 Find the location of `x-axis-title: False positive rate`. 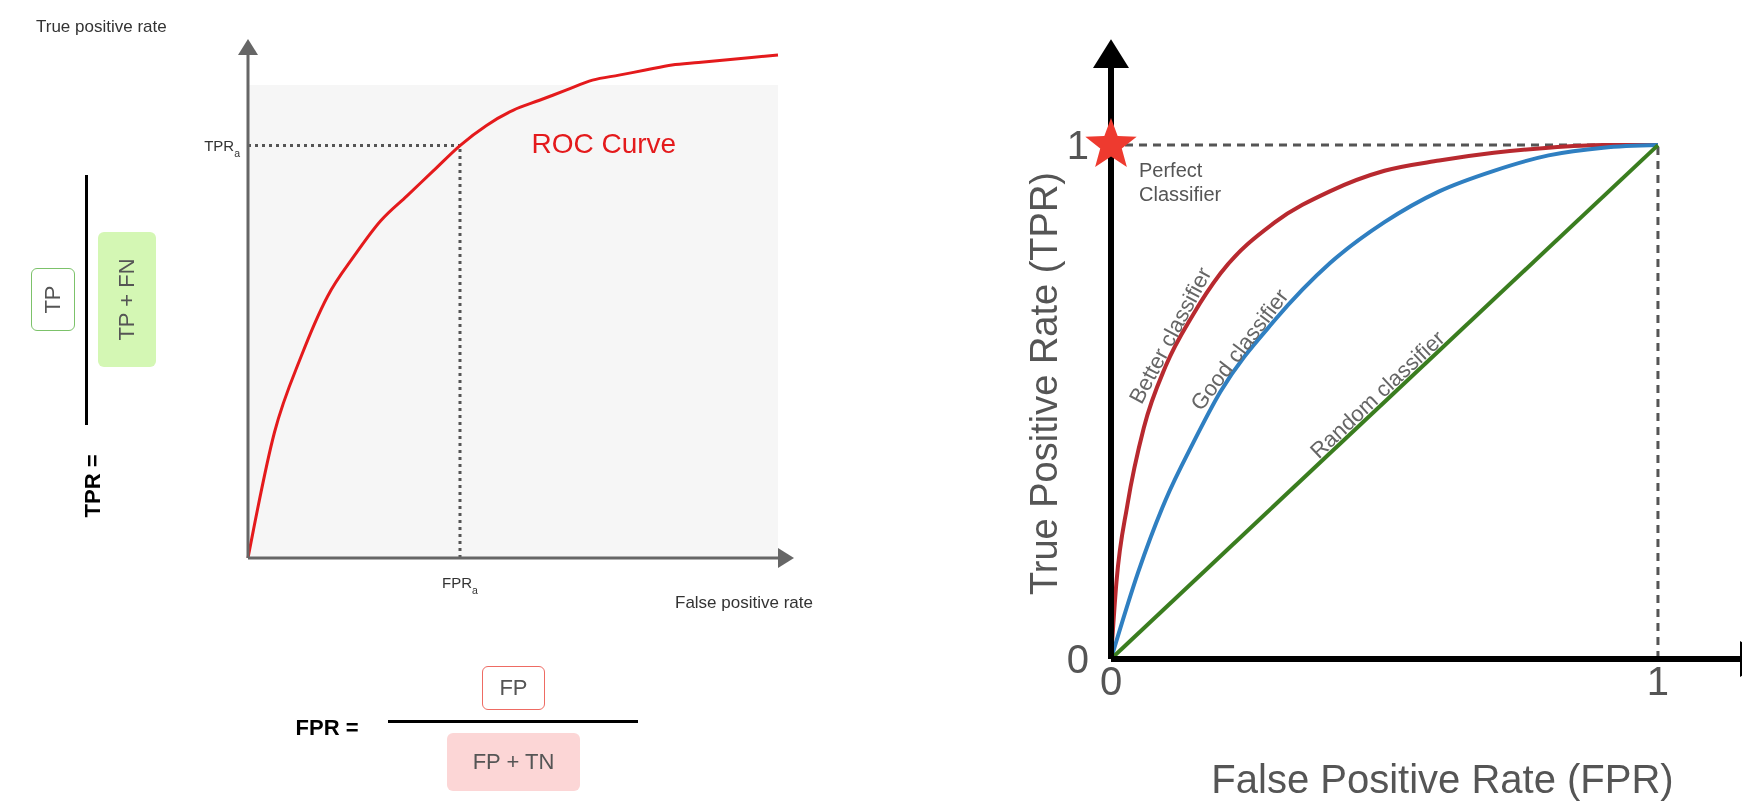

x-axis-title: False positive rate is located at coordinates (744, 602).